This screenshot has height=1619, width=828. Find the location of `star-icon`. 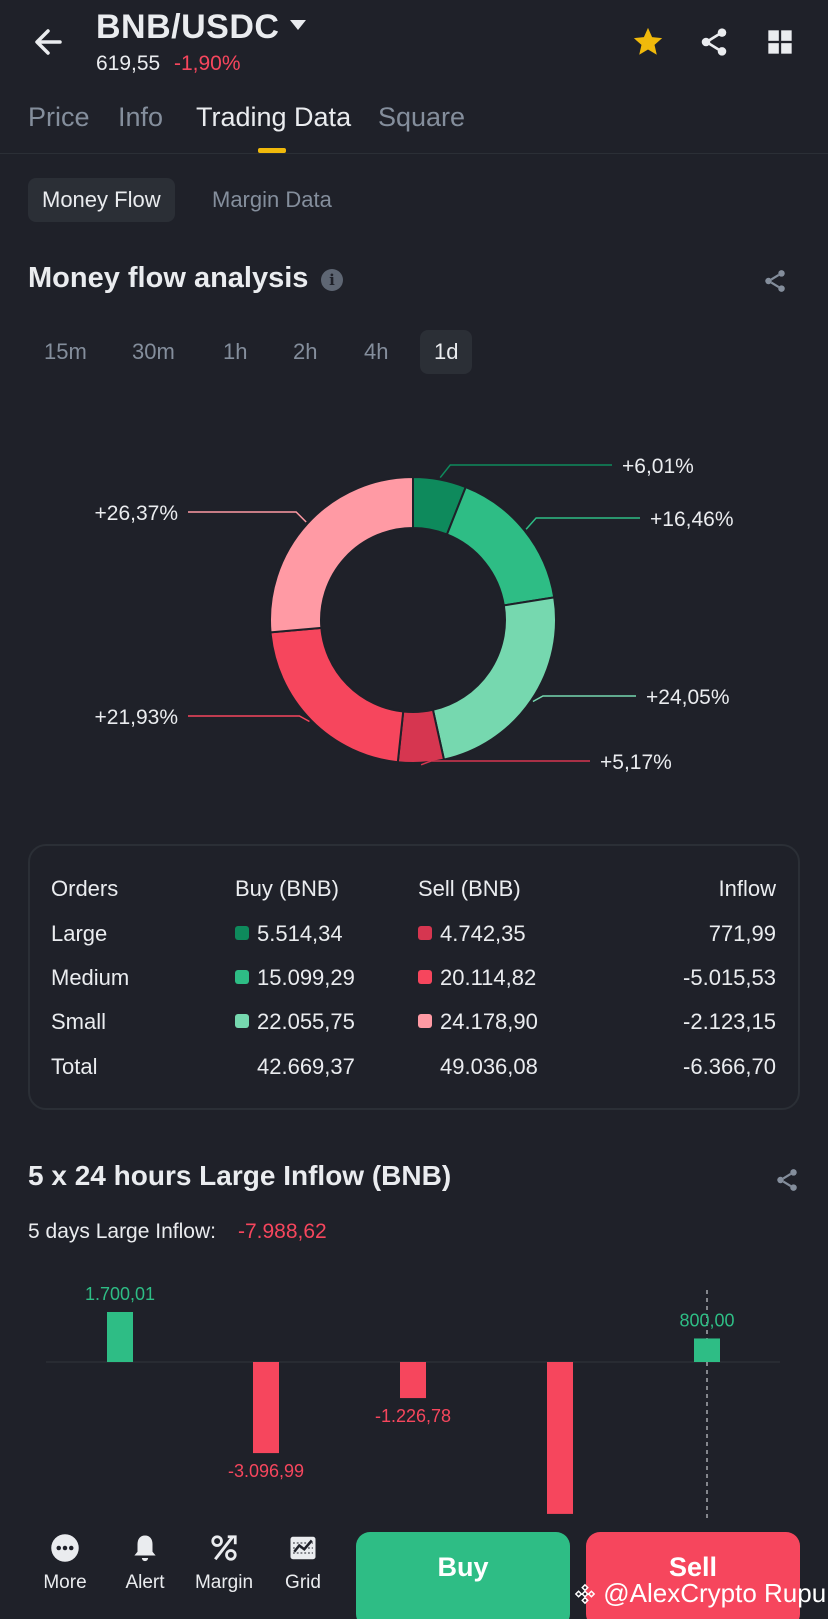

star-icon is located at coordinates (648, 41).